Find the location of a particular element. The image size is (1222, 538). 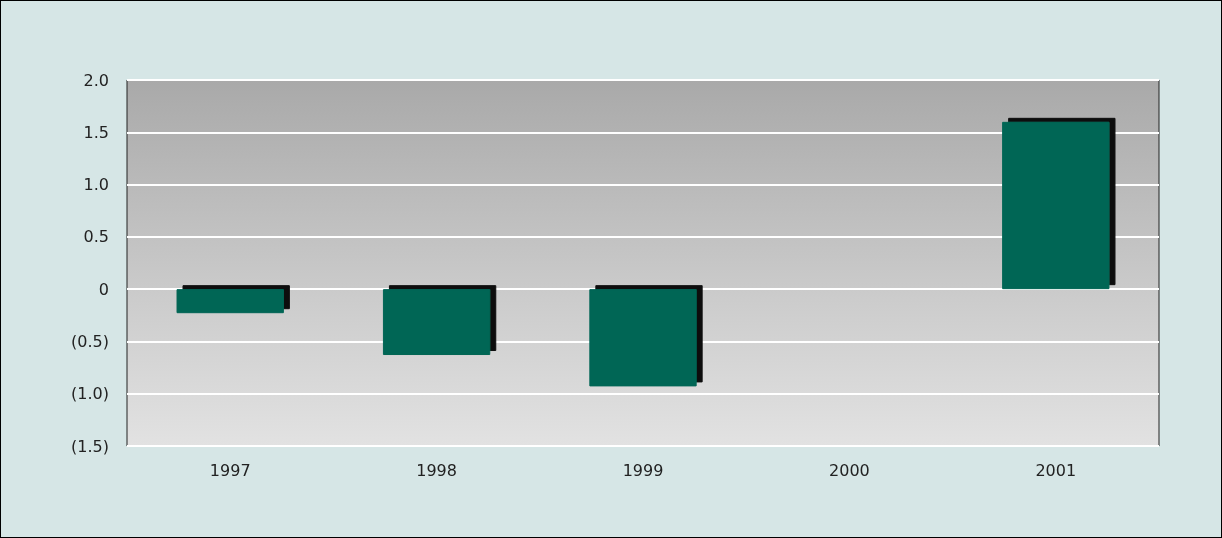

x-tick-label: 1997 is located at coordinates (230, 470).